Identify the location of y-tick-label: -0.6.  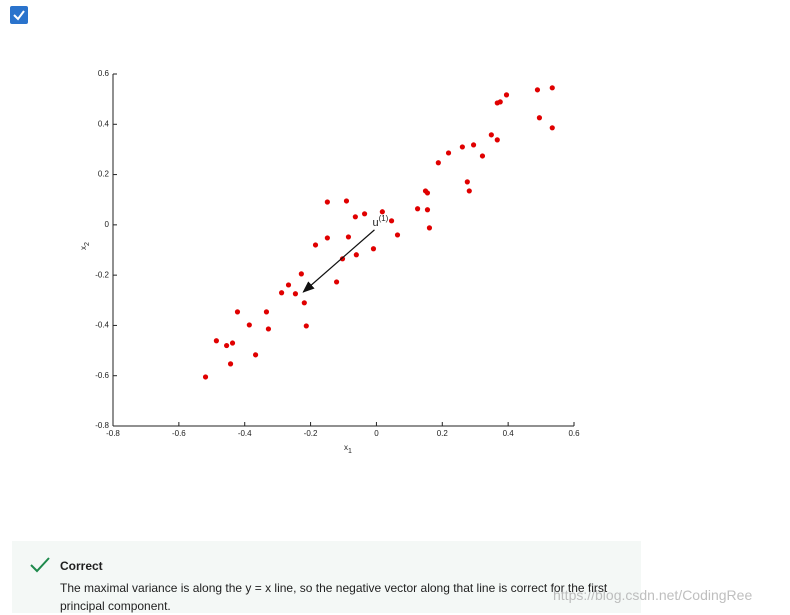
(102, 375).